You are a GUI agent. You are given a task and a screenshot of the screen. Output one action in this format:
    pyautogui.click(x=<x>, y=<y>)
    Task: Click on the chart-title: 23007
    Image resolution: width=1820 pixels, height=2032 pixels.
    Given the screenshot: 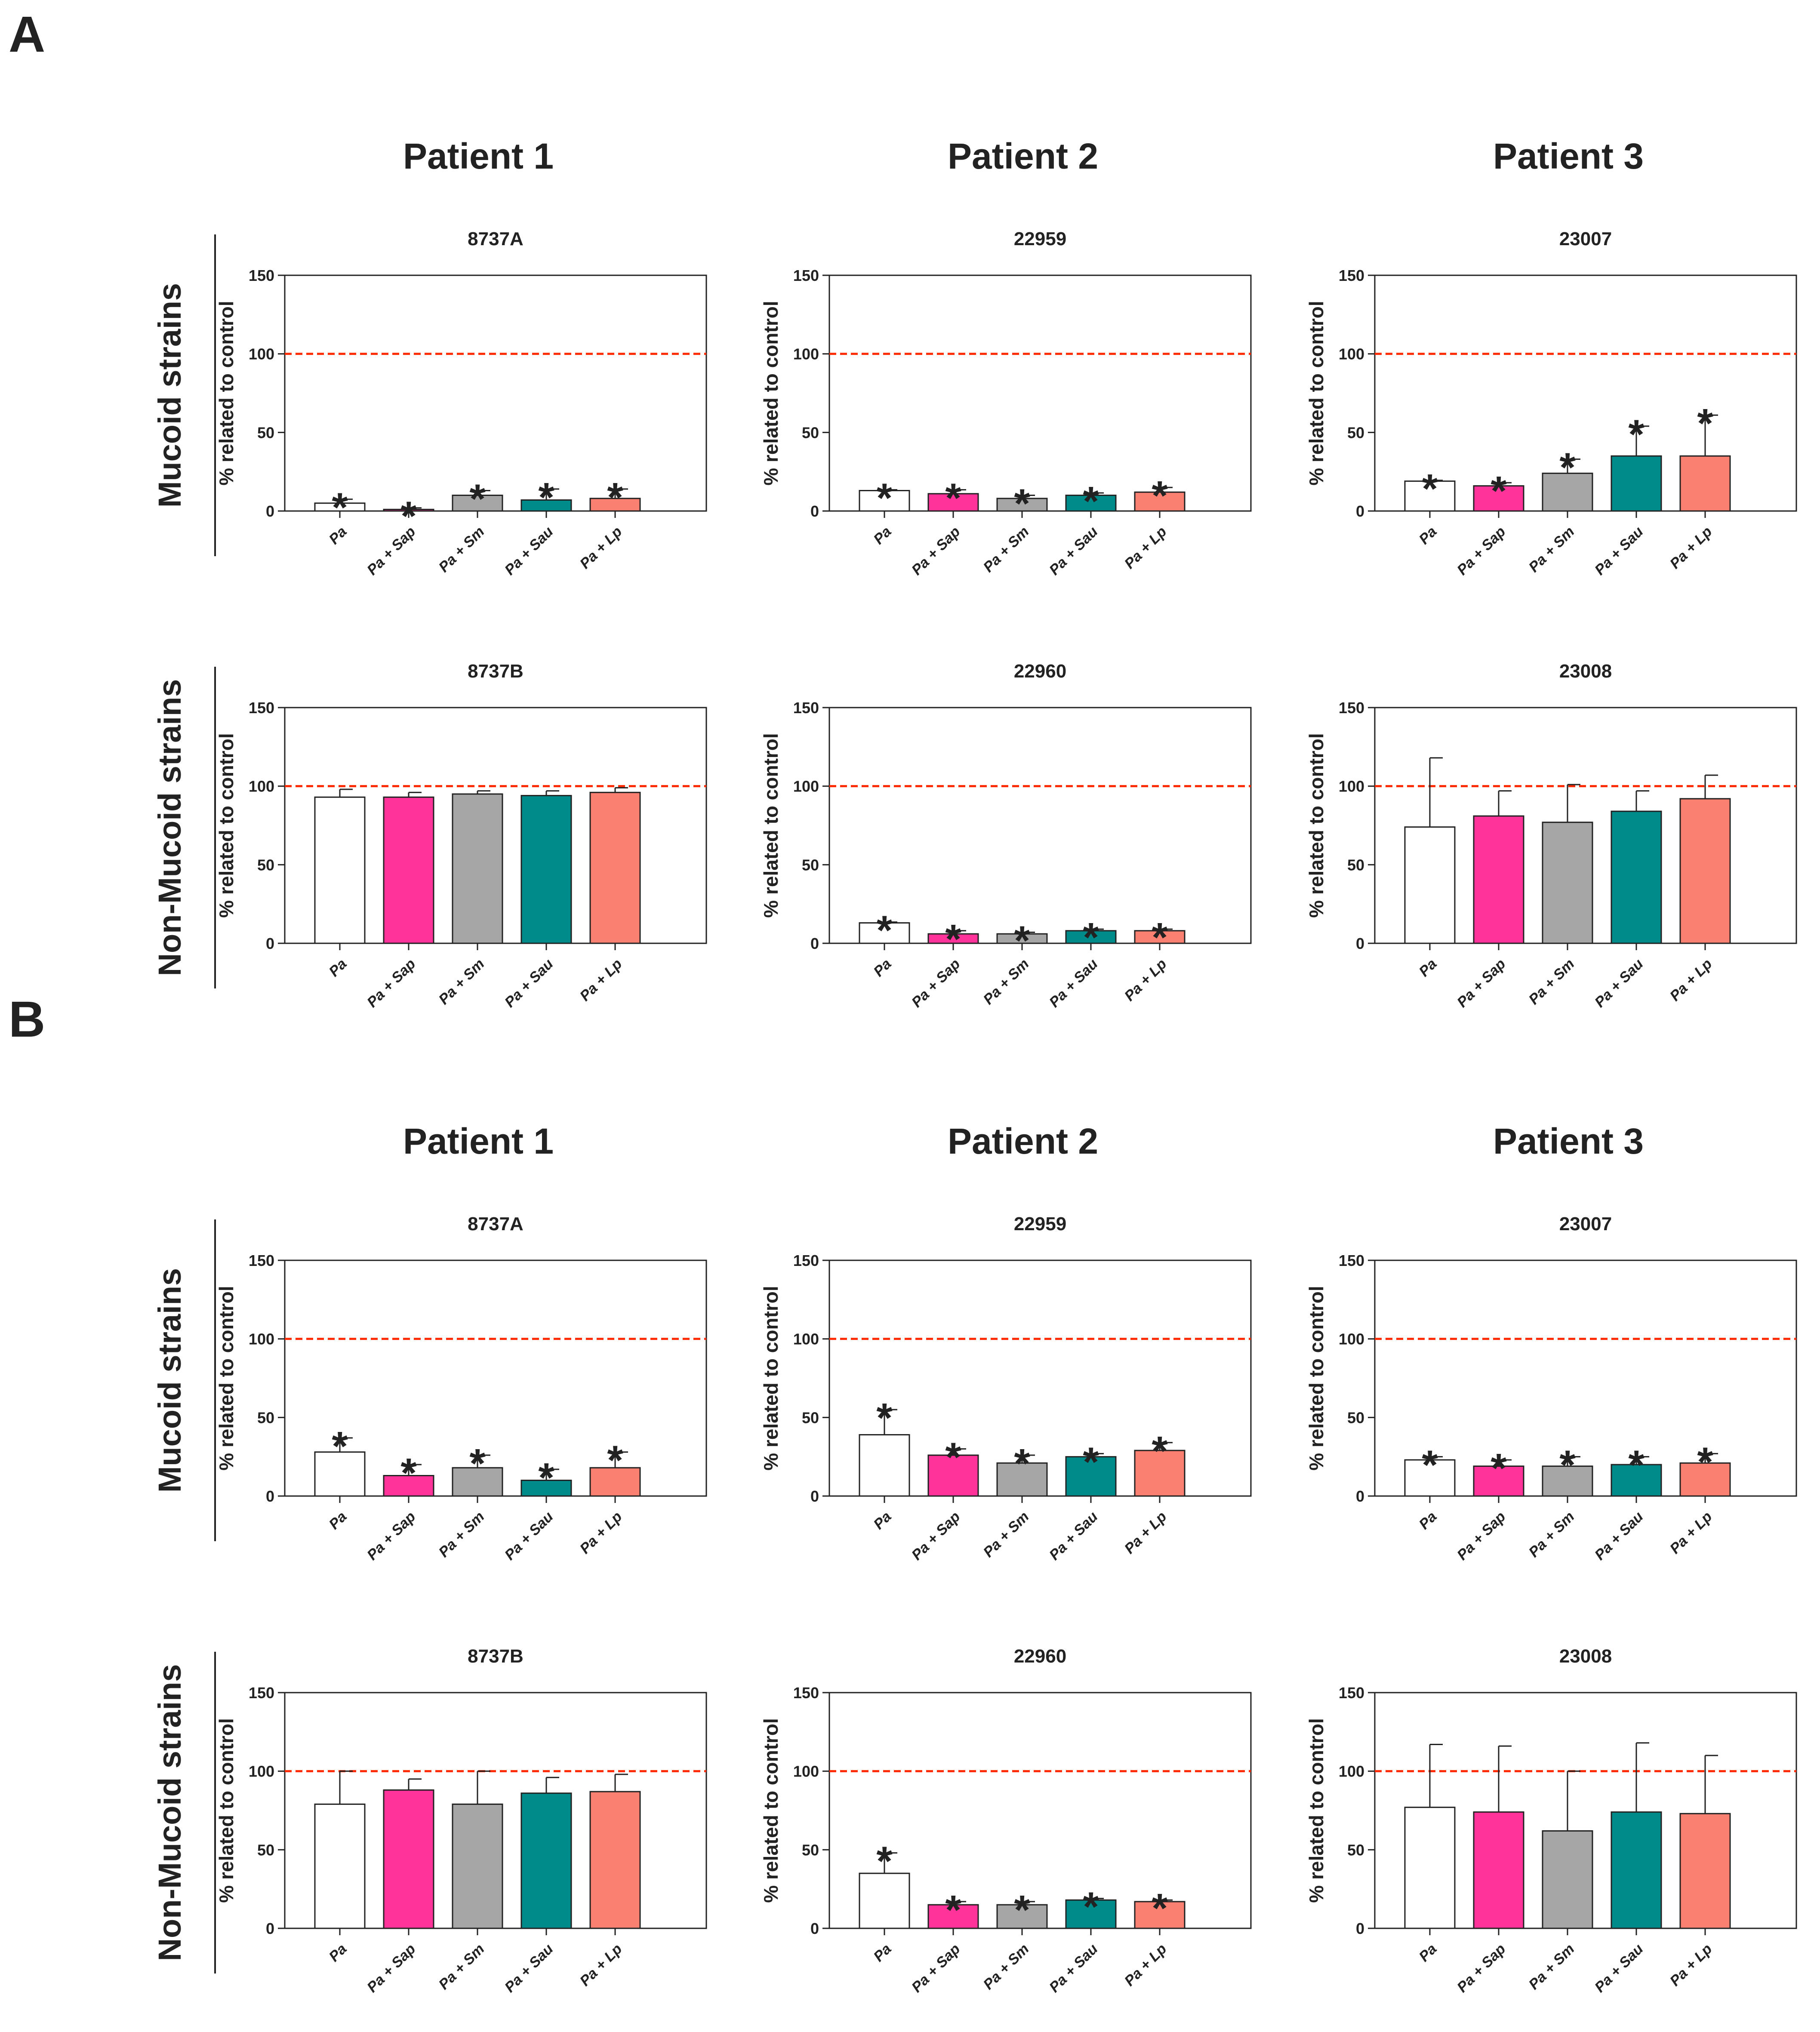 What is the action you would take?
    pyautogui.click(x=1586, y=1224)
    